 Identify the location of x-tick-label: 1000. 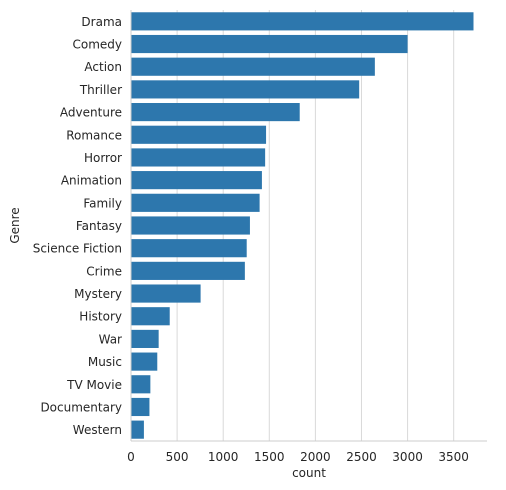
(223, 457).